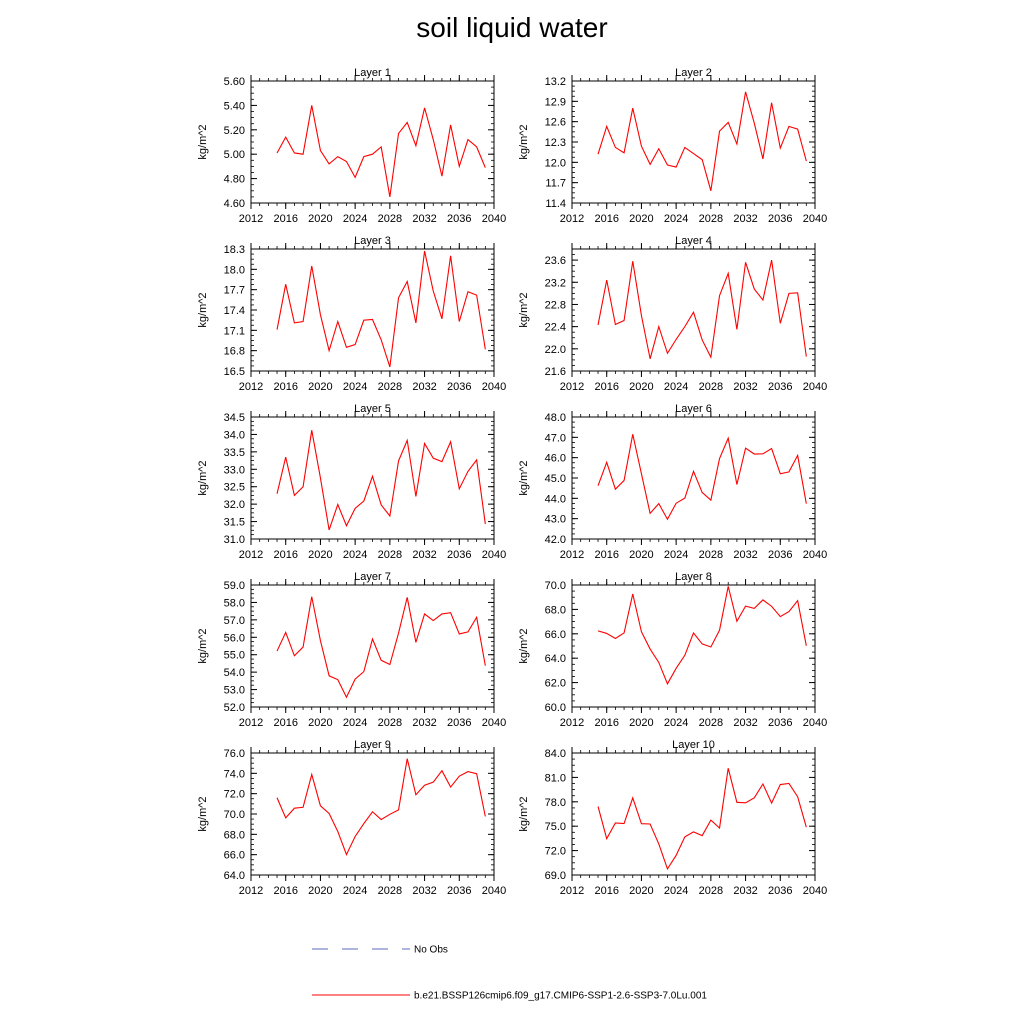 This screenshot has width=1024, height=1024. What do you see at coordinates (693, 409) in the screenshot?
I see `chart-title: Layer 6` at bounding box center [693, 409].